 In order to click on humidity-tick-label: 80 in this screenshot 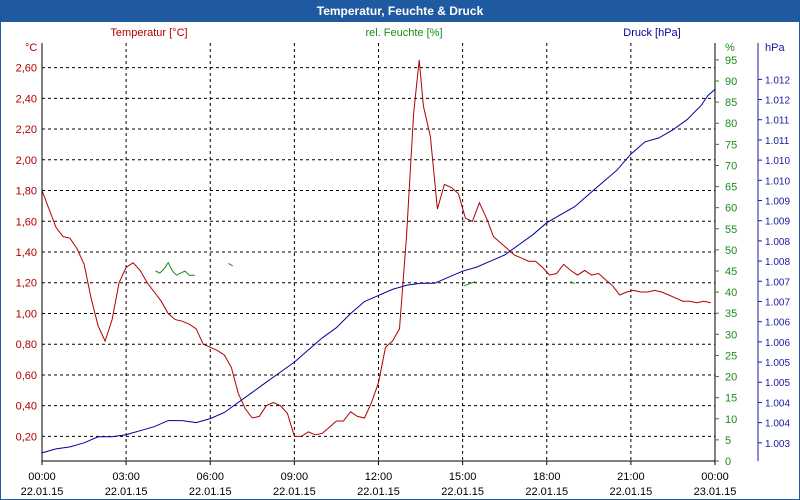, I will do `click(731, 124)`.